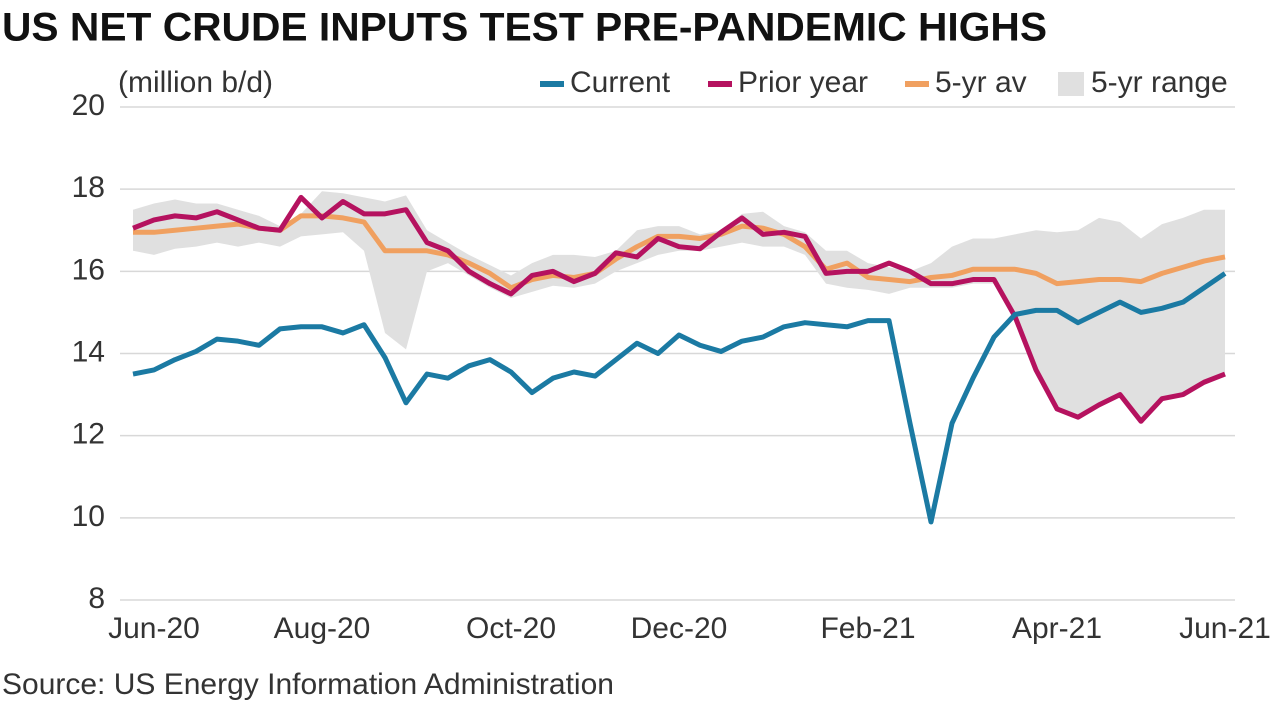  Describe the element at coordinates (322, 628) in the screenshot. I see `x-tick-label: Aug-20` at that location.